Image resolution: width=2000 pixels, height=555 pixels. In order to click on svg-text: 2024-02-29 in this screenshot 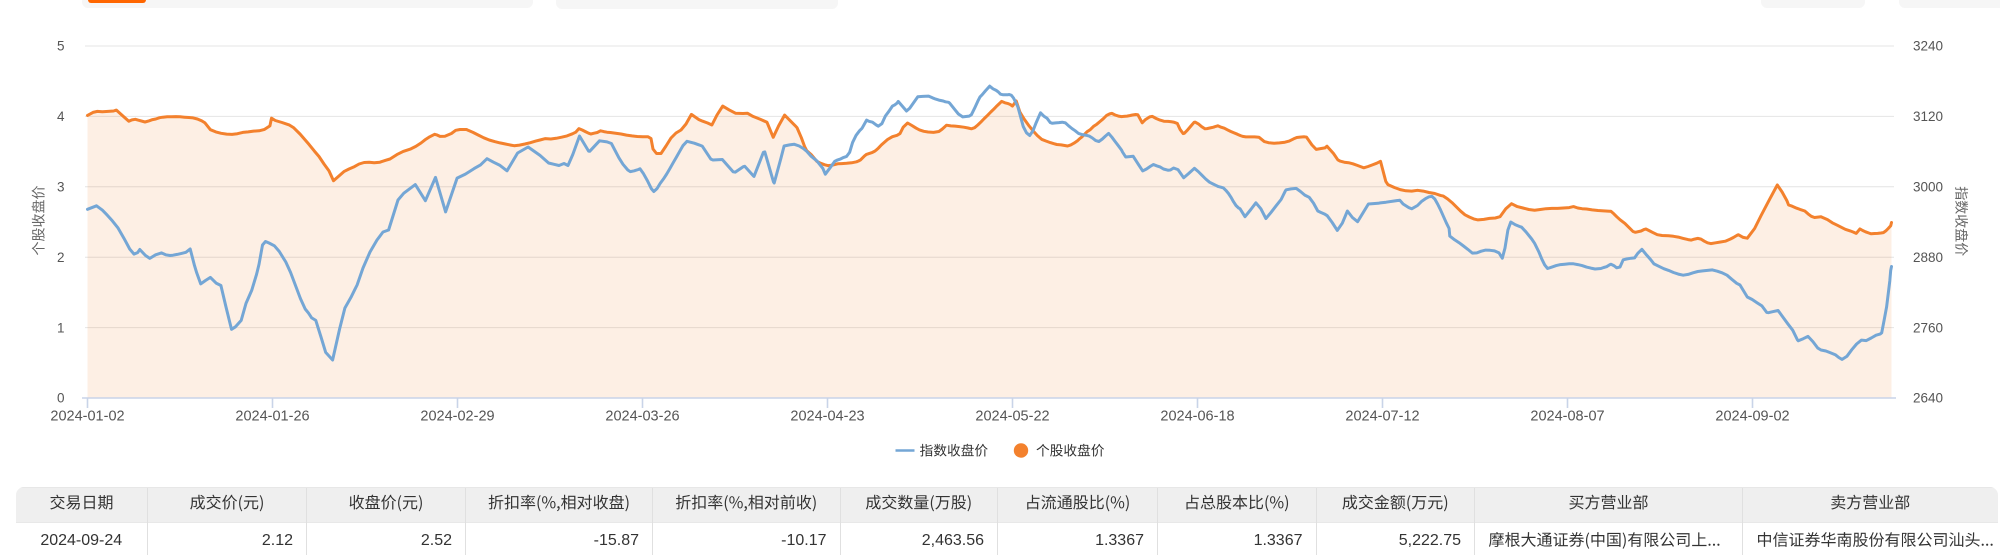, I will do `click(457, 417)`.